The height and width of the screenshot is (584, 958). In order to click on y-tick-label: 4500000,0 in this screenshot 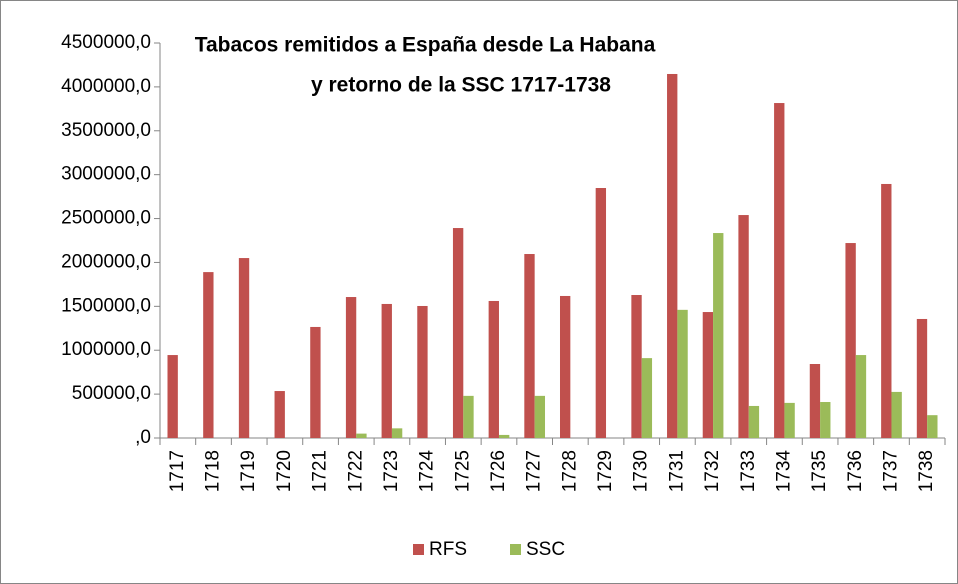, I will do `click(106, 42)`.